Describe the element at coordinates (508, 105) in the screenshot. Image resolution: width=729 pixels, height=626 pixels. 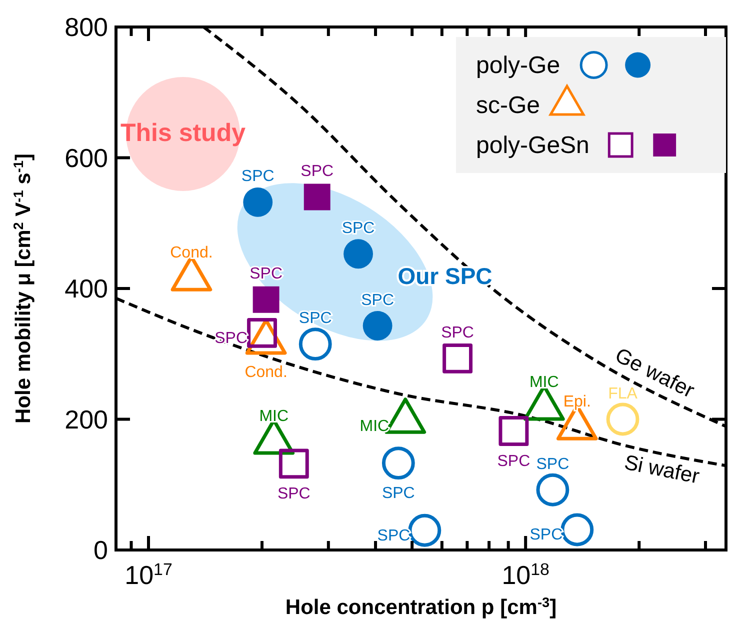
I see `legend-label: sc-Ge` at that location.